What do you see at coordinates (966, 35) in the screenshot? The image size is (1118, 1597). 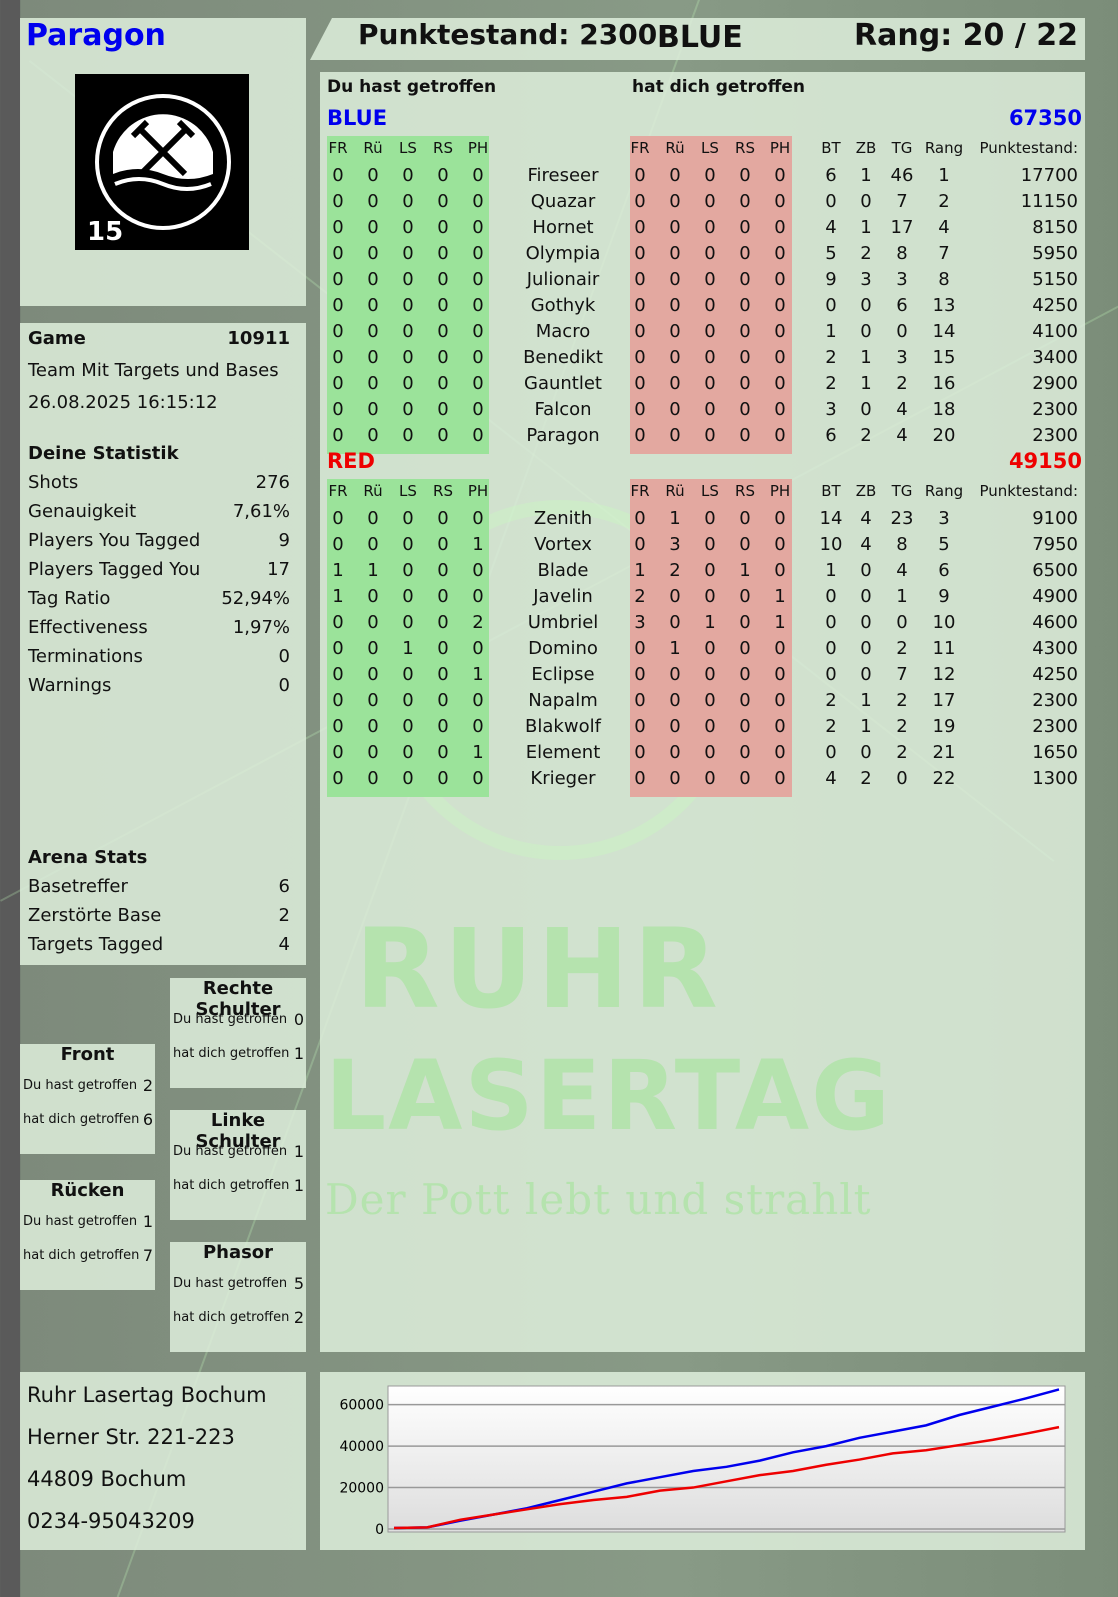 I see `player-rank: Rang: 20 / 22` at bounding box center [966, 35].